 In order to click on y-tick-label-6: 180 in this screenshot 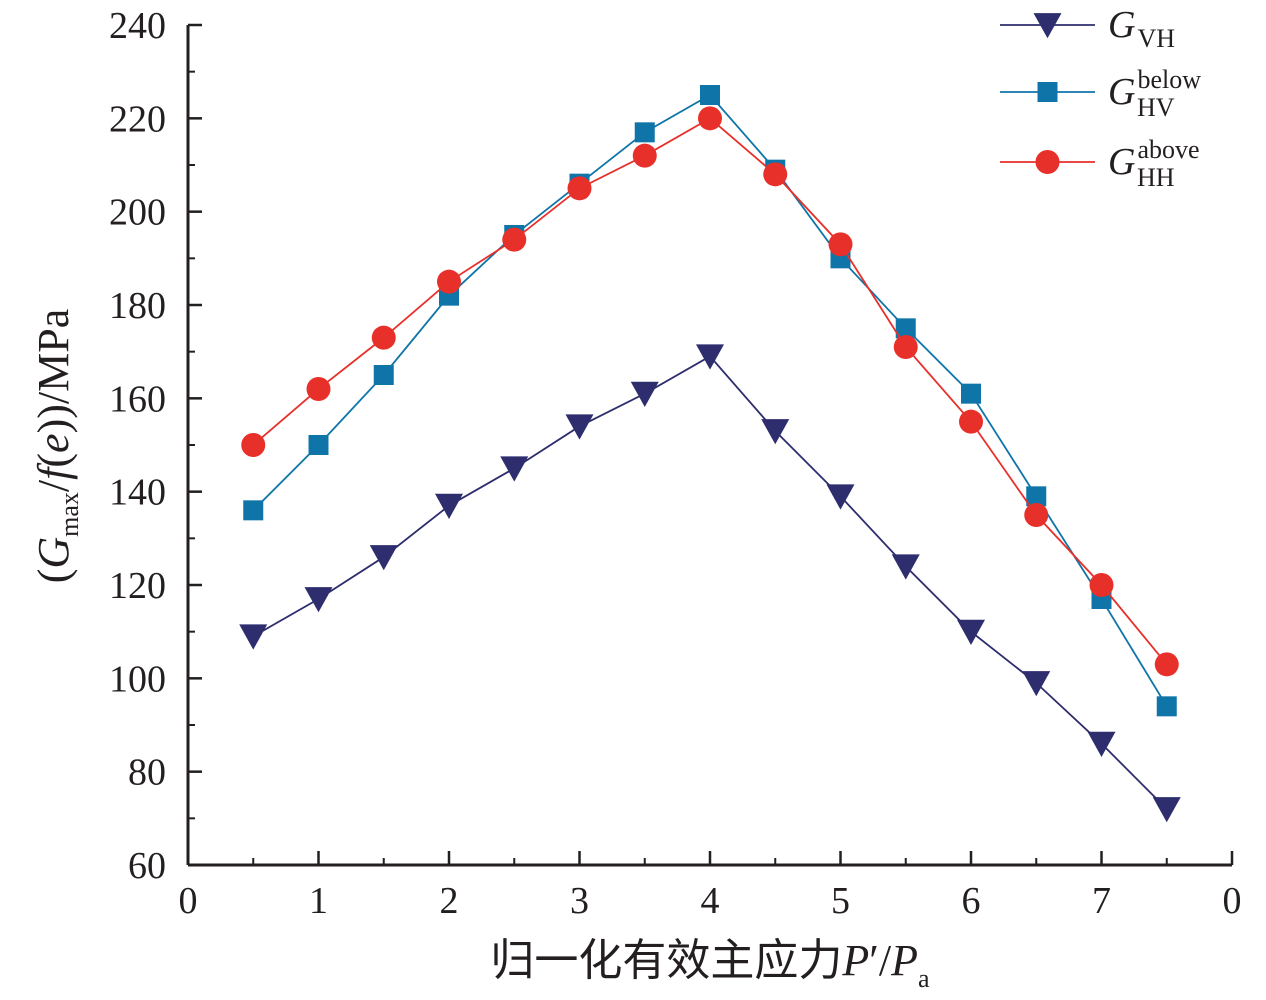, I will do `click(137, 306)`.